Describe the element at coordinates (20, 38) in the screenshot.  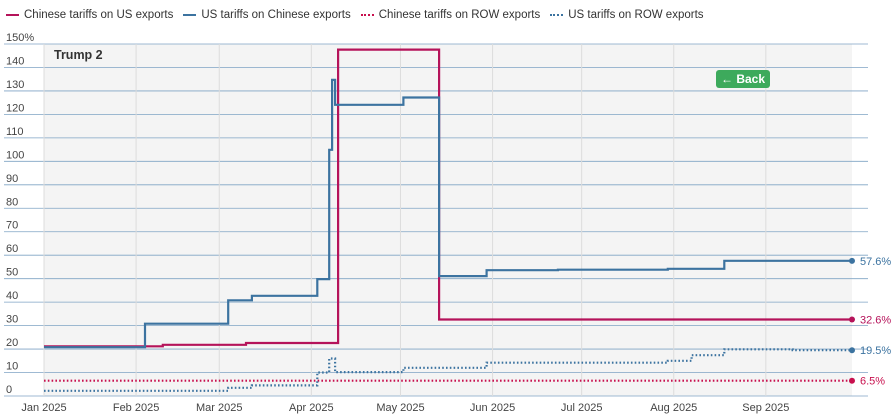
I see `y-tick-label: 150%` at that location.